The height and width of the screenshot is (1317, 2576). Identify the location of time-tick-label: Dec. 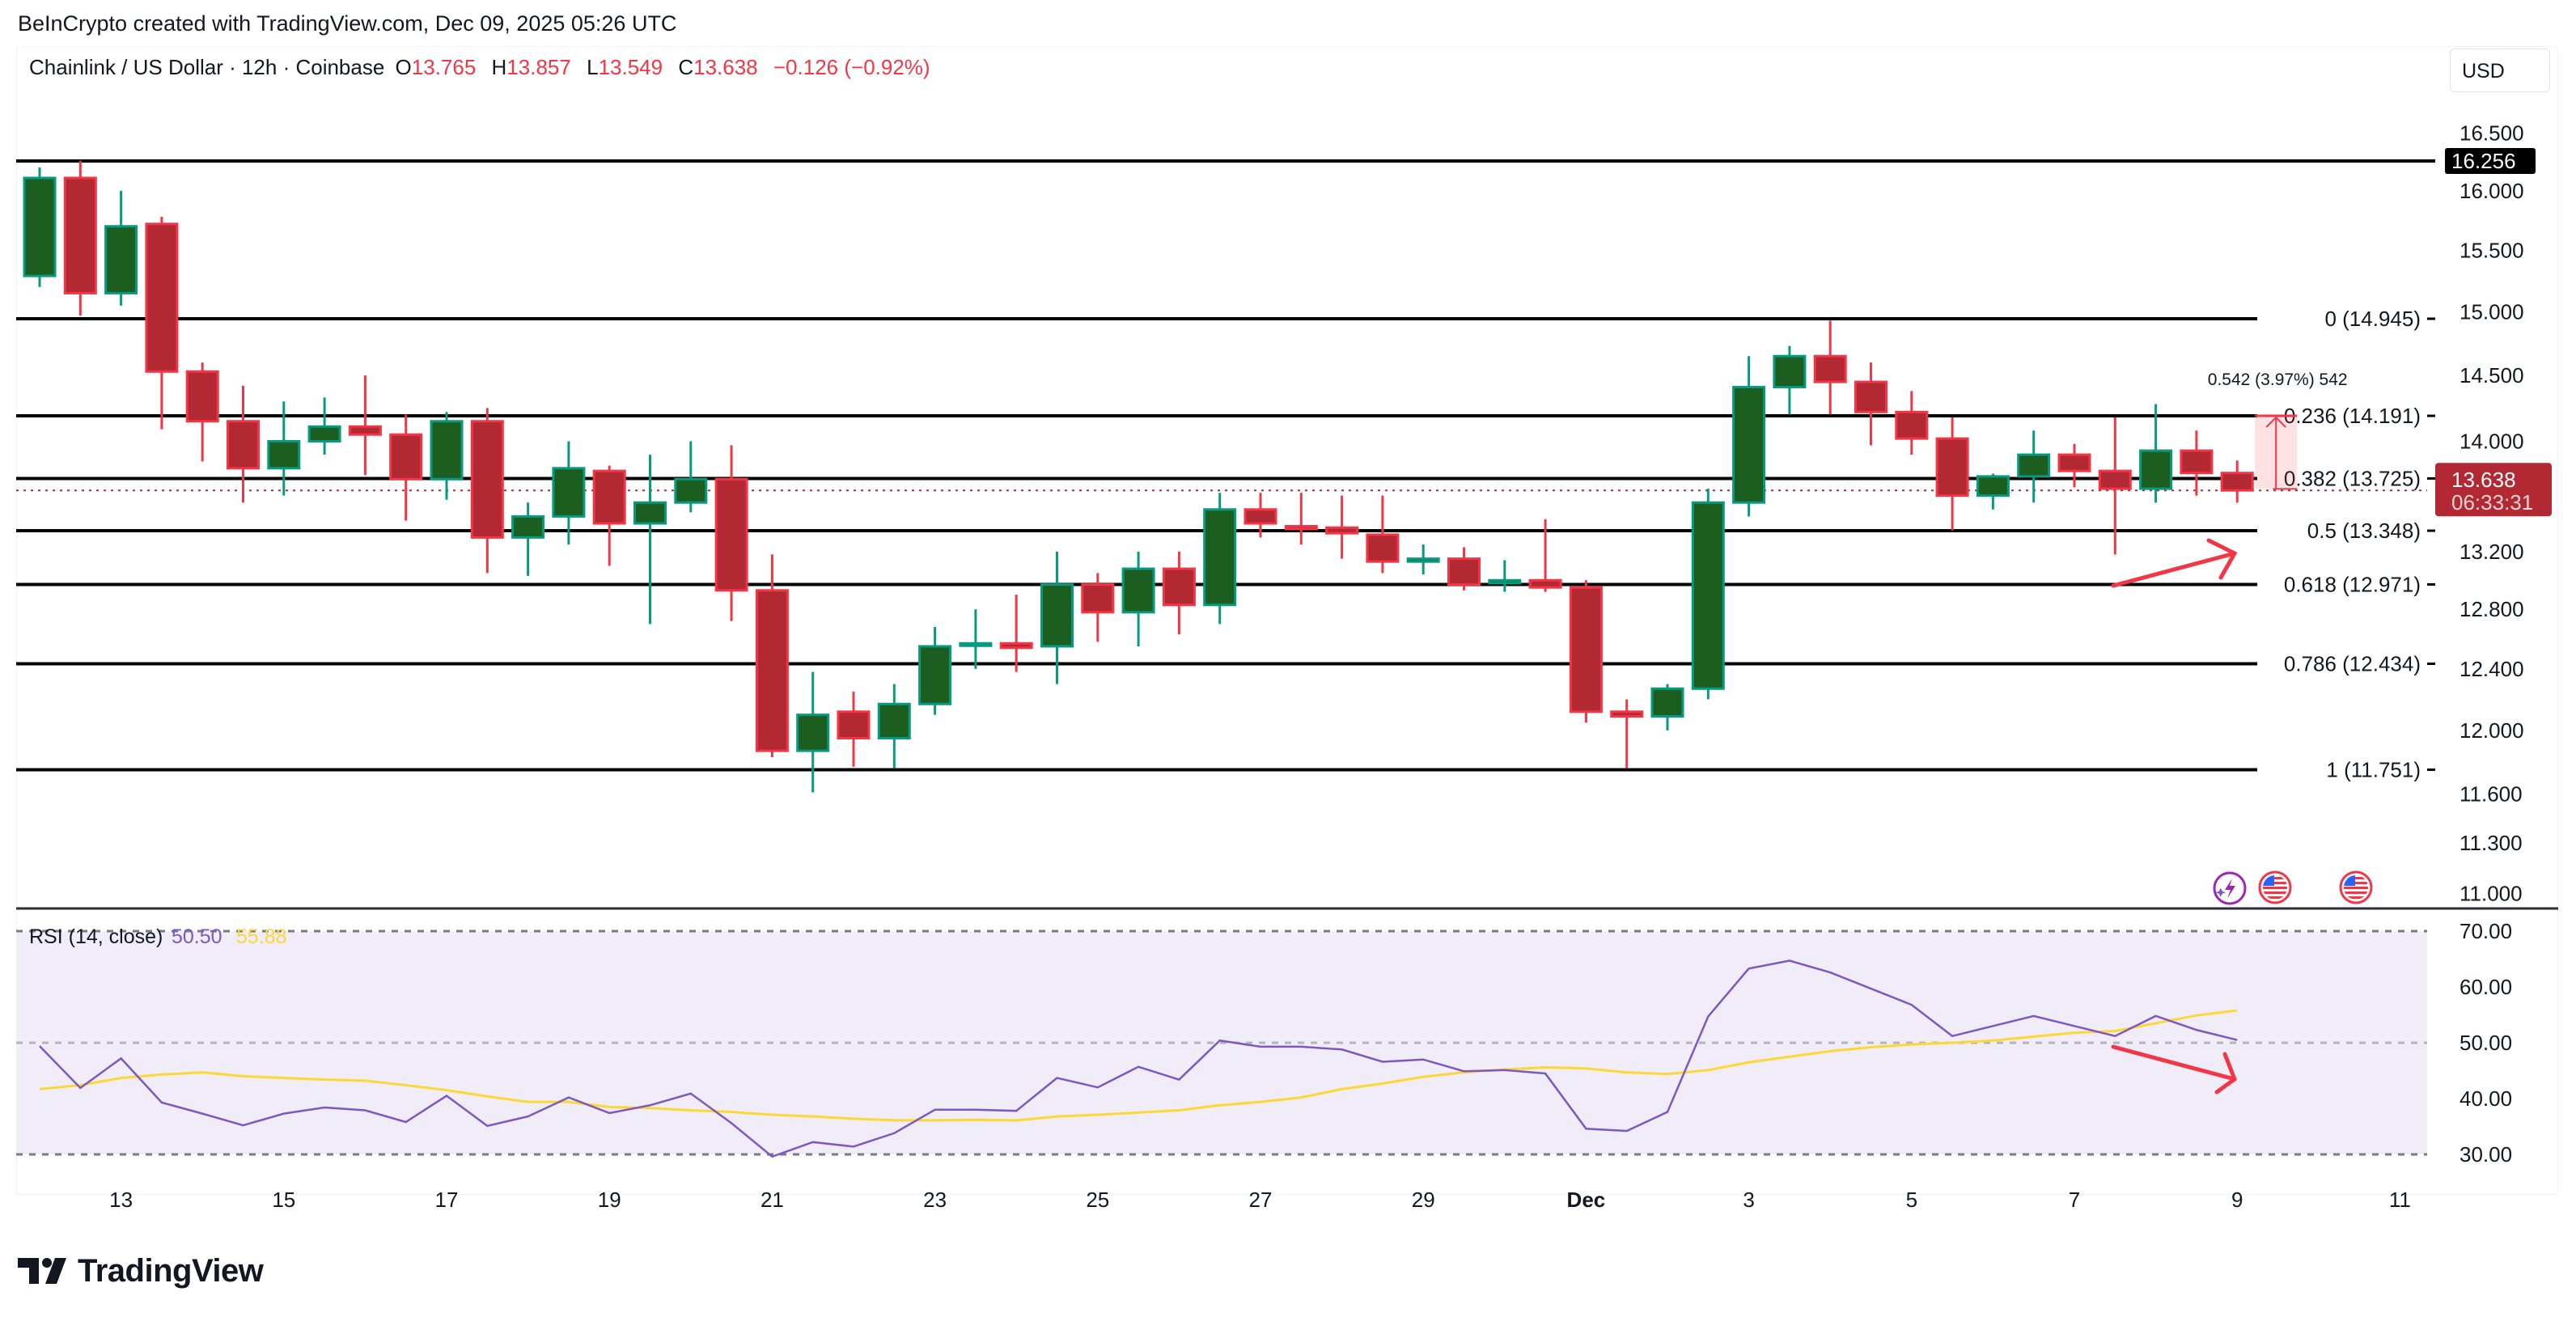
(1586, 1200).